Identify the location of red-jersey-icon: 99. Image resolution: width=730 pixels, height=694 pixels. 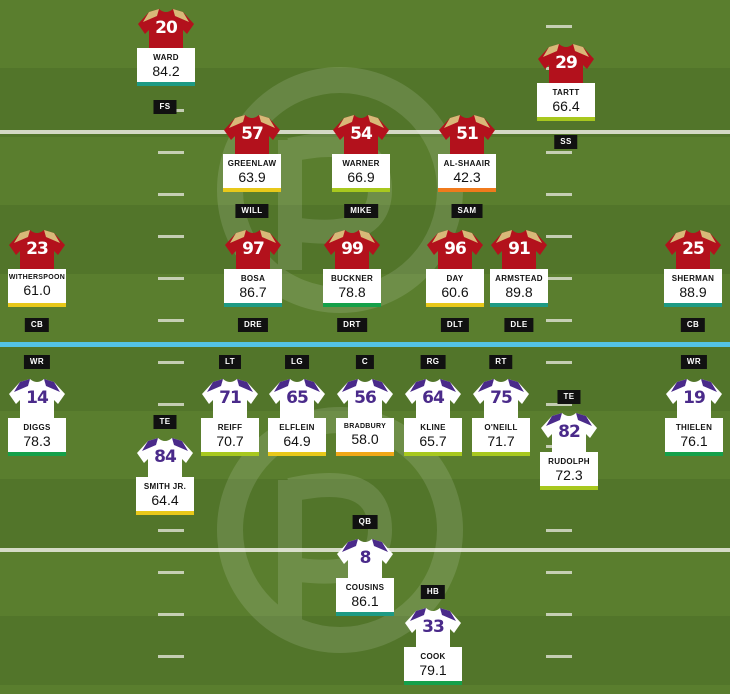
(352, 251).